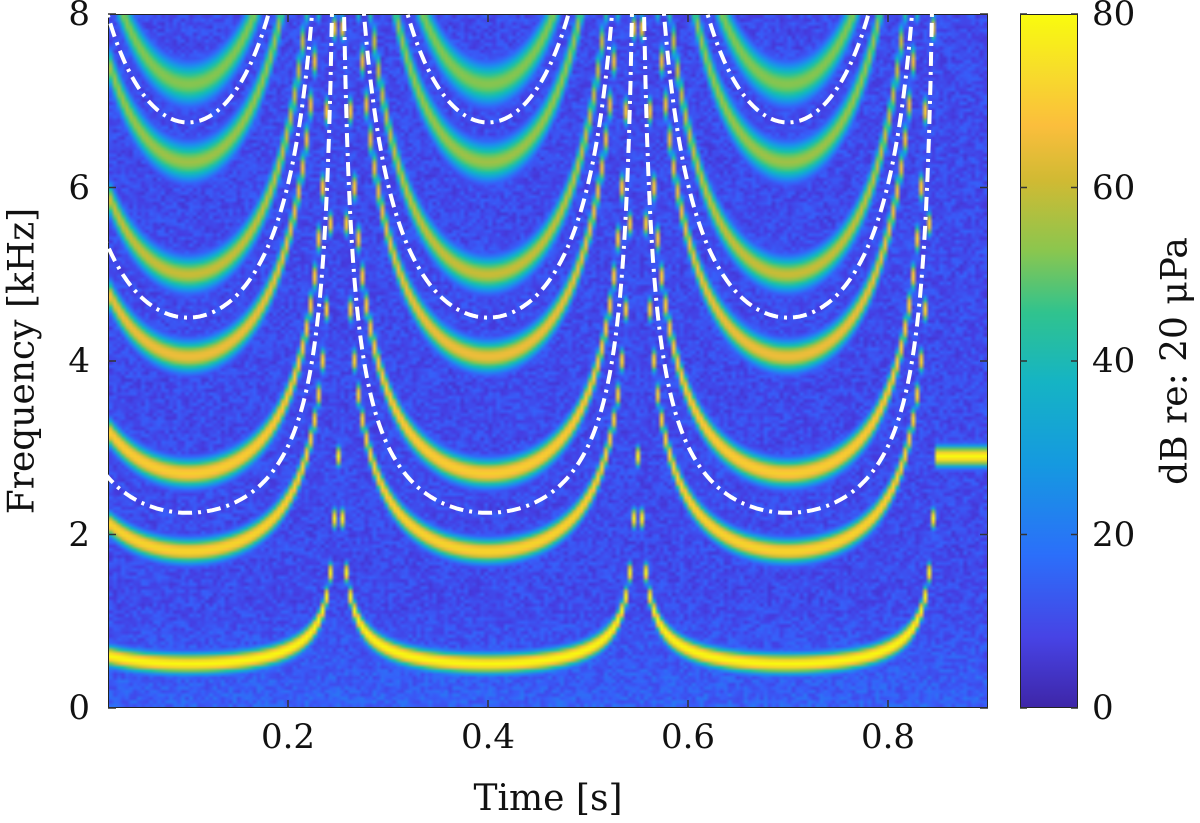  I want to click on colorbar-label: dB re: 20 μPa, so click(1175, 361).